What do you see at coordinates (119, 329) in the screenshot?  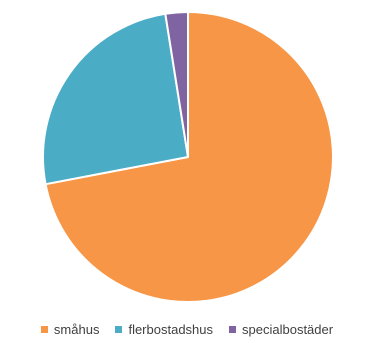 I see `legend-swatch-flerbostadshus` at bounding box center [119, 329].